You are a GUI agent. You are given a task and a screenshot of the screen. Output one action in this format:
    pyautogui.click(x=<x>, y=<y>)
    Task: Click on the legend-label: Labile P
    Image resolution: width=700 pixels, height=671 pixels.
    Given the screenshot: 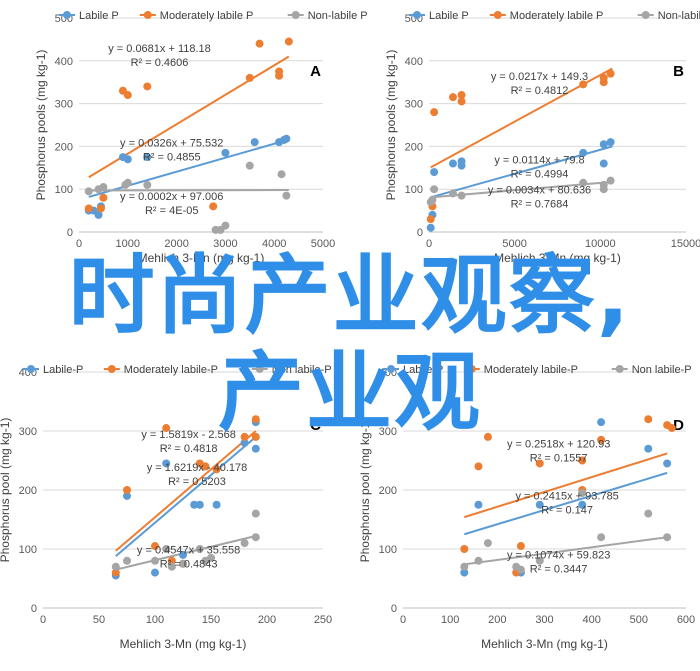 What is the action you would take?
    pyautogui.click(x=449, y=16)
    